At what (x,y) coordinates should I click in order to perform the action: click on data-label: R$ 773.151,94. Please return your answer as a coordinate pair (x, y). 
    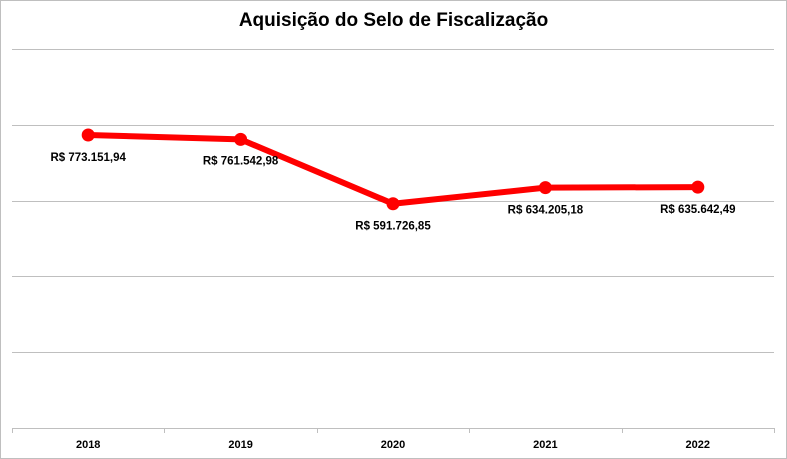
    Looking at the image, I should click on (88, 158).